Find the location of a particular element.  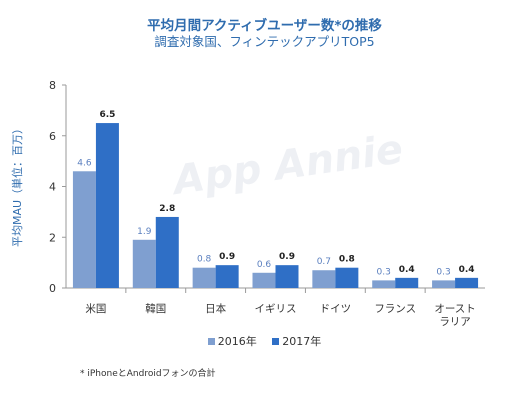

chart-title: 平均月間アクティブユーザー数*の推移 is located at coordinates (264, 26).